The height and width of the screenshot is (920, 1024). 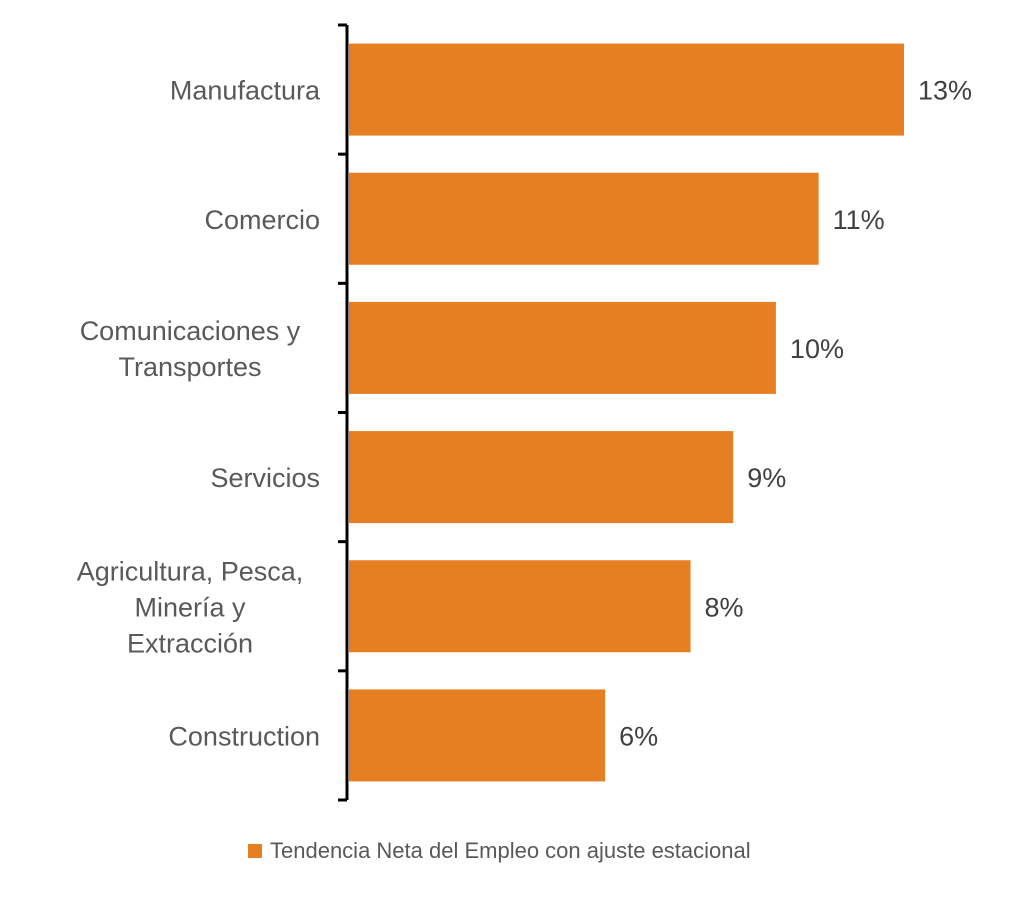 I want to click on category-label: Servicios, so click(x=265, y=478).